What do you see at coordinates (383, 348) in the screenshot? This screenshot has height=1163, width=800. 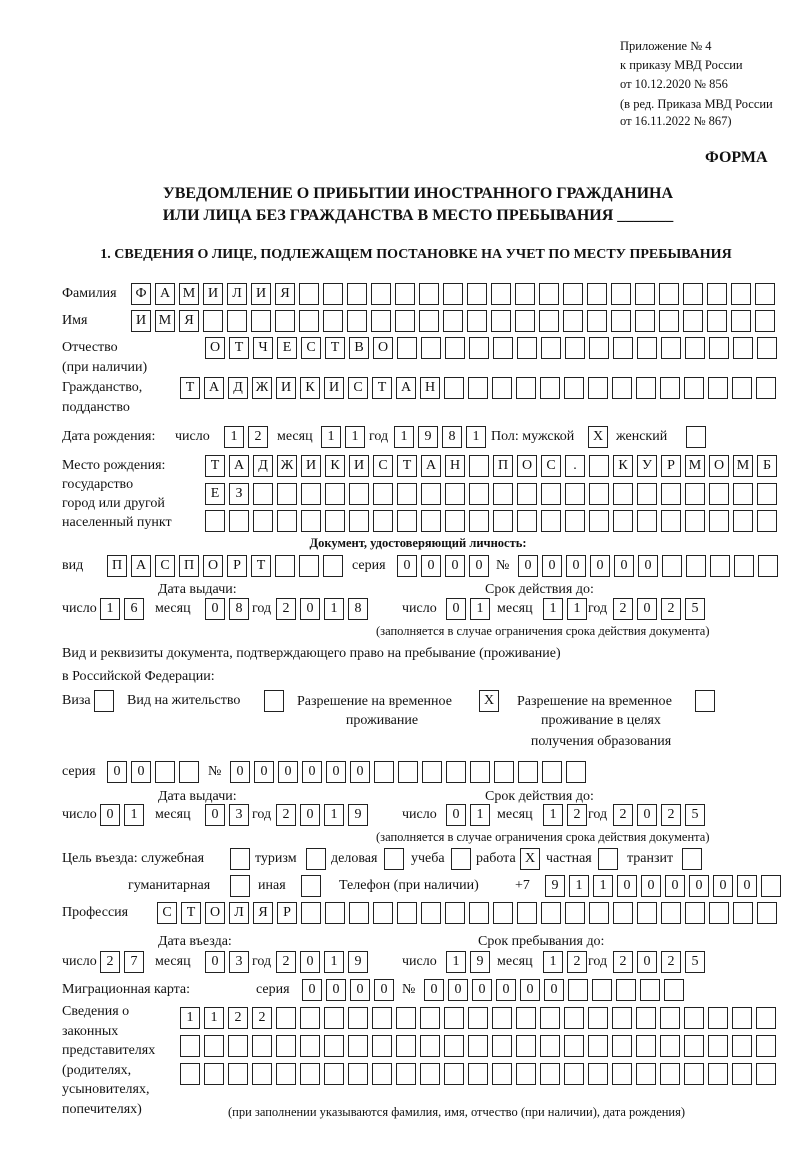 I see `patronymic-cell: О` at bounding box center [383, 348].